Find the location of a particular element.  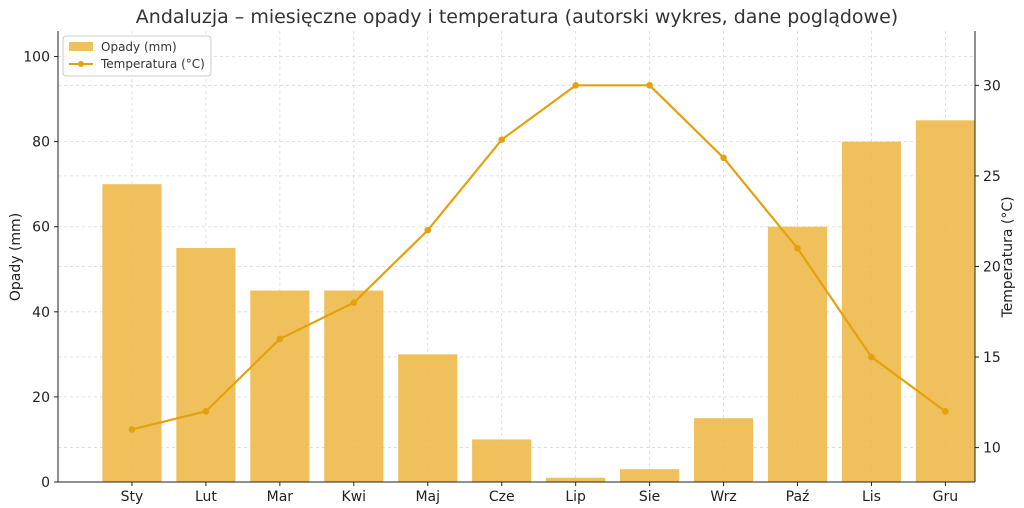

legend-box is located at coordinates (137, 56).